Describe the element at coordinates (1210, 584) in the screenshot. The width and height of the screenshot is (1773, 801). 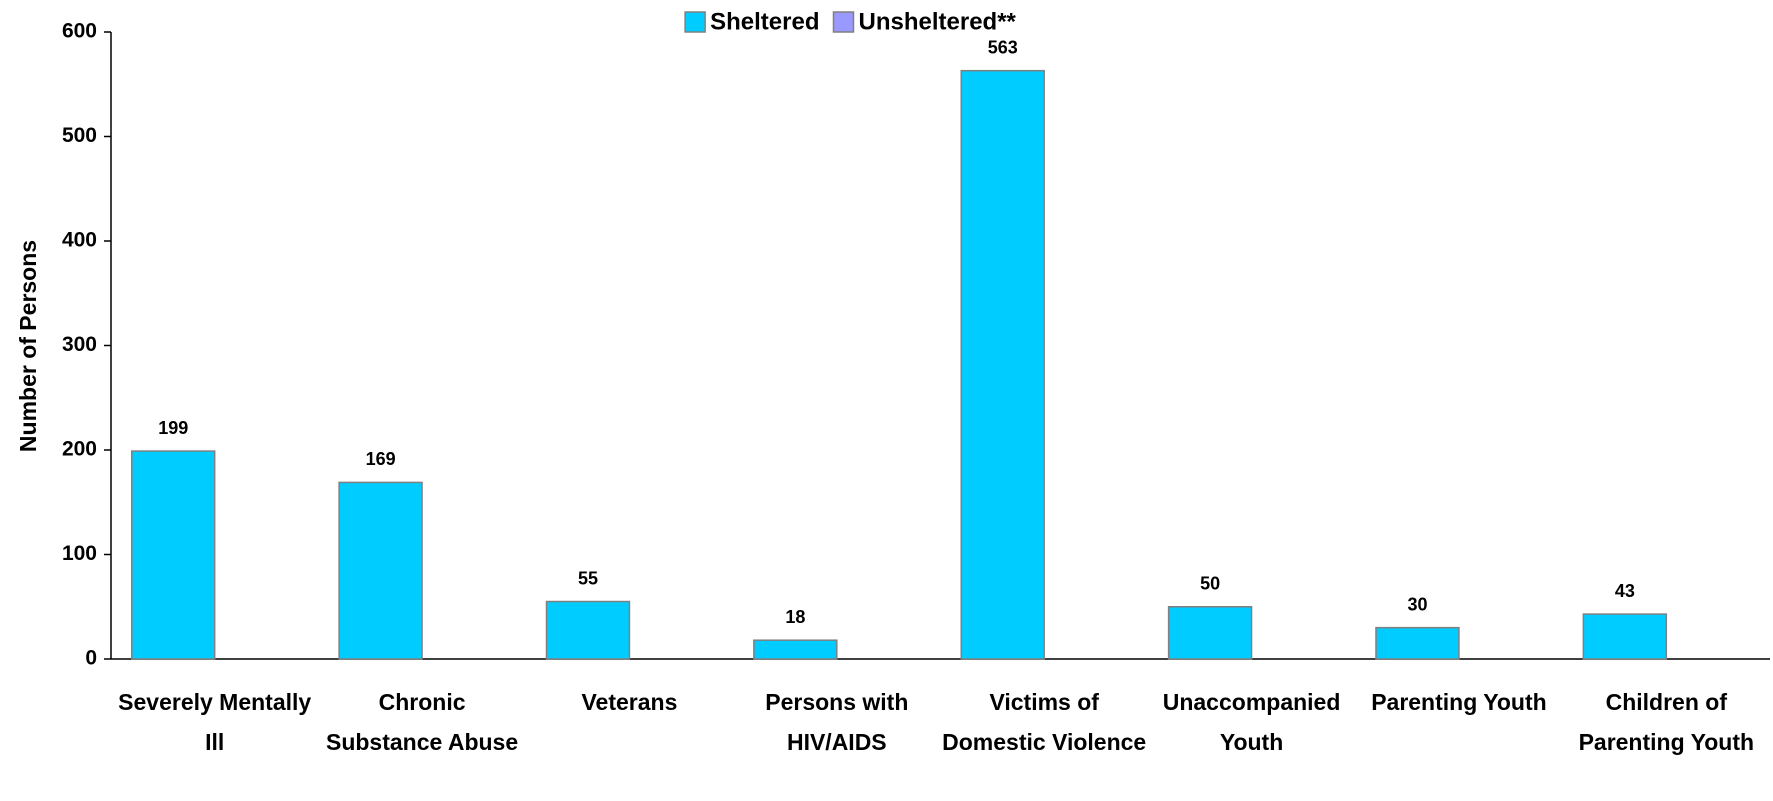
I see `value-label: 50` at that location.